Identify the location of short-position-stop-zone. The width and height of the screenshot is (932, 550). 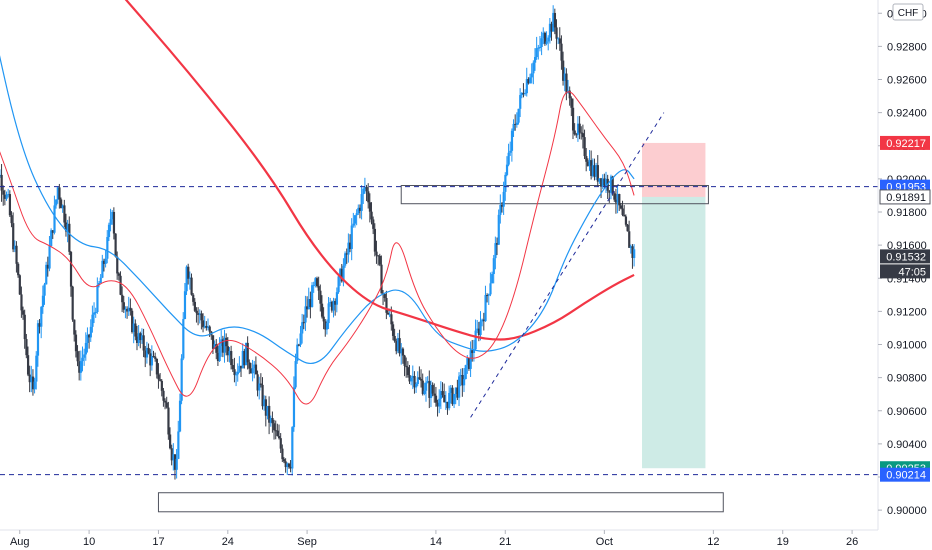
(674, 169).